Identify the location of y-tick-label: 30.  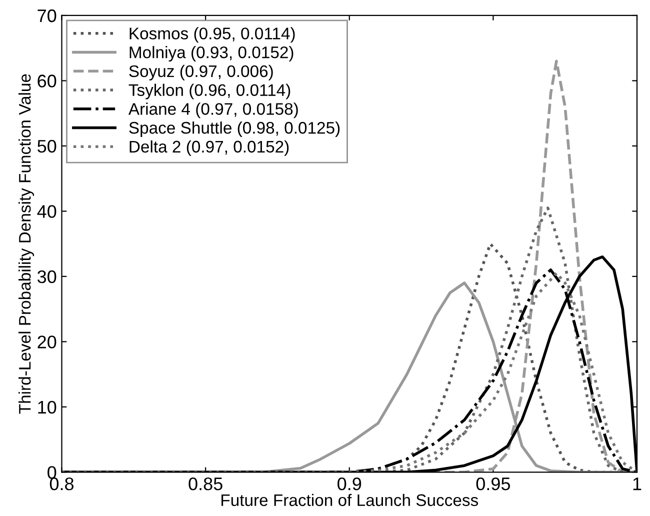
(46, 277).